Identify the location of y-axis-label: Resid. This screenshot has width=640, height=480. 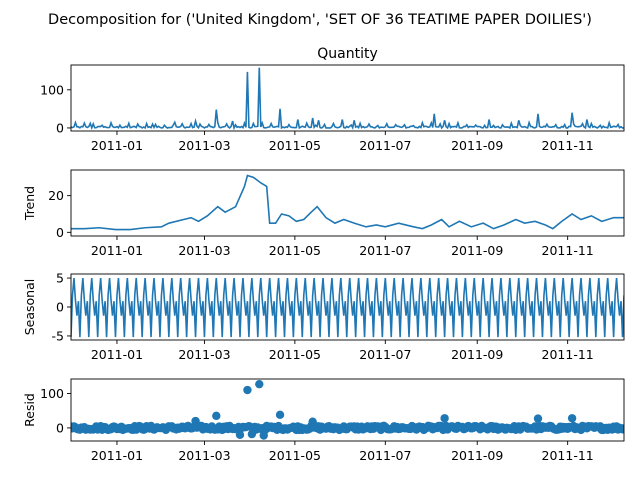
(29, 410).